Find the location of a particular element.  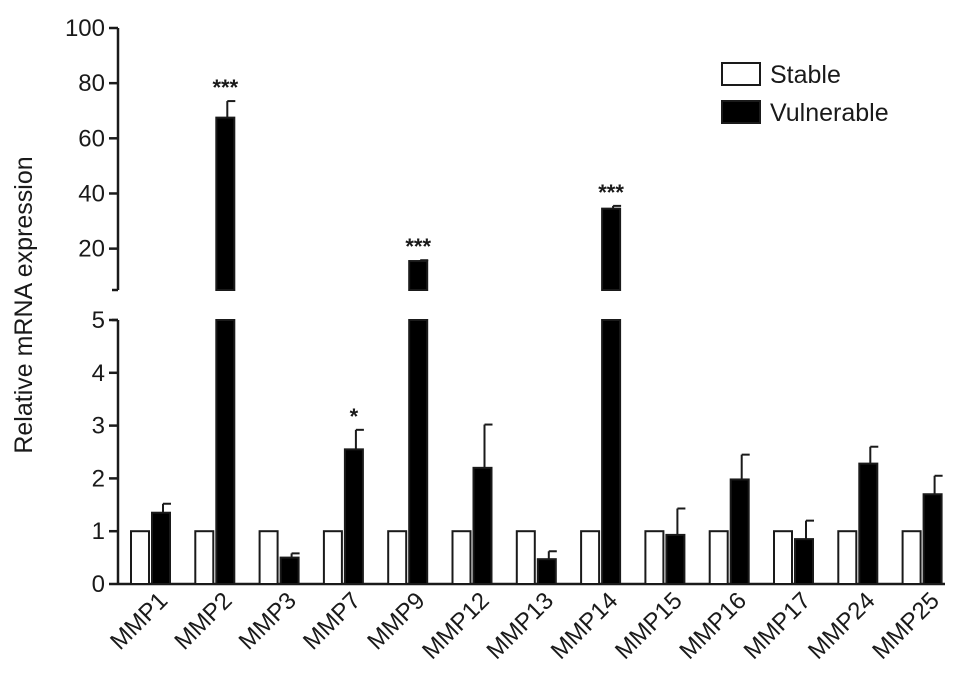

bar-vulnerable-mmp25 is located at coordinates (932, 539).